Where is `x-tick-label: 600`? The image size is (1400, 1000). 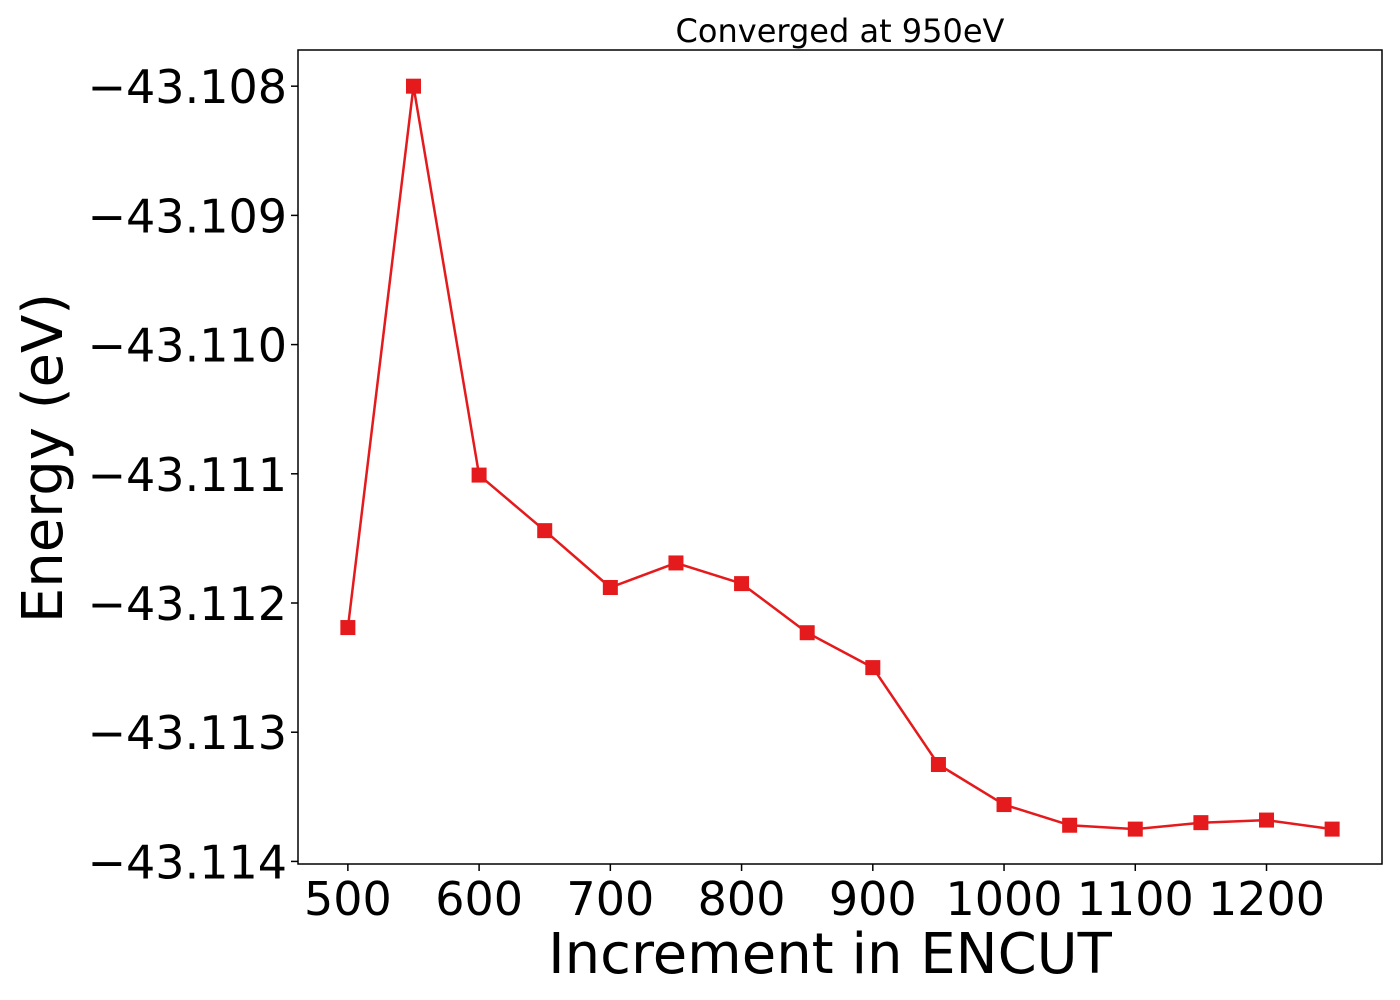
x-tick-label: 600 is located at coordinates (479, 899).